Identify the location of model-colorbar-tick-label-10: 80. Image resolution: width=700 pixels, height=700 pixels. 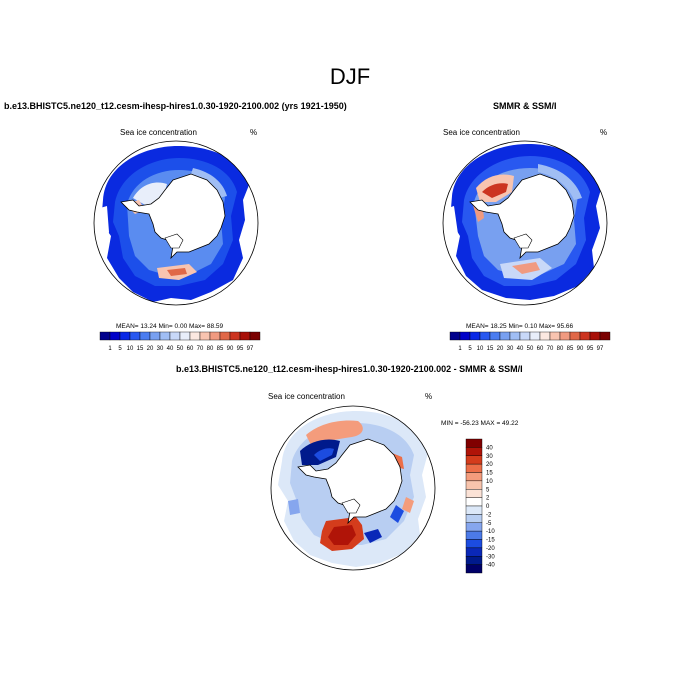
(210, 349).